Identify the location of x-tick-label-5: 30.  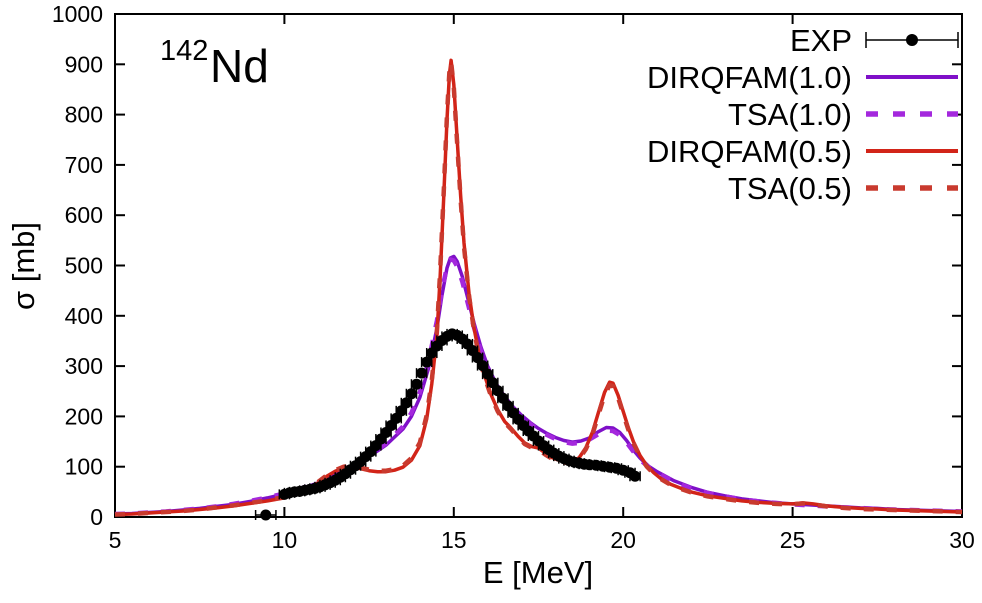
(962, 540).